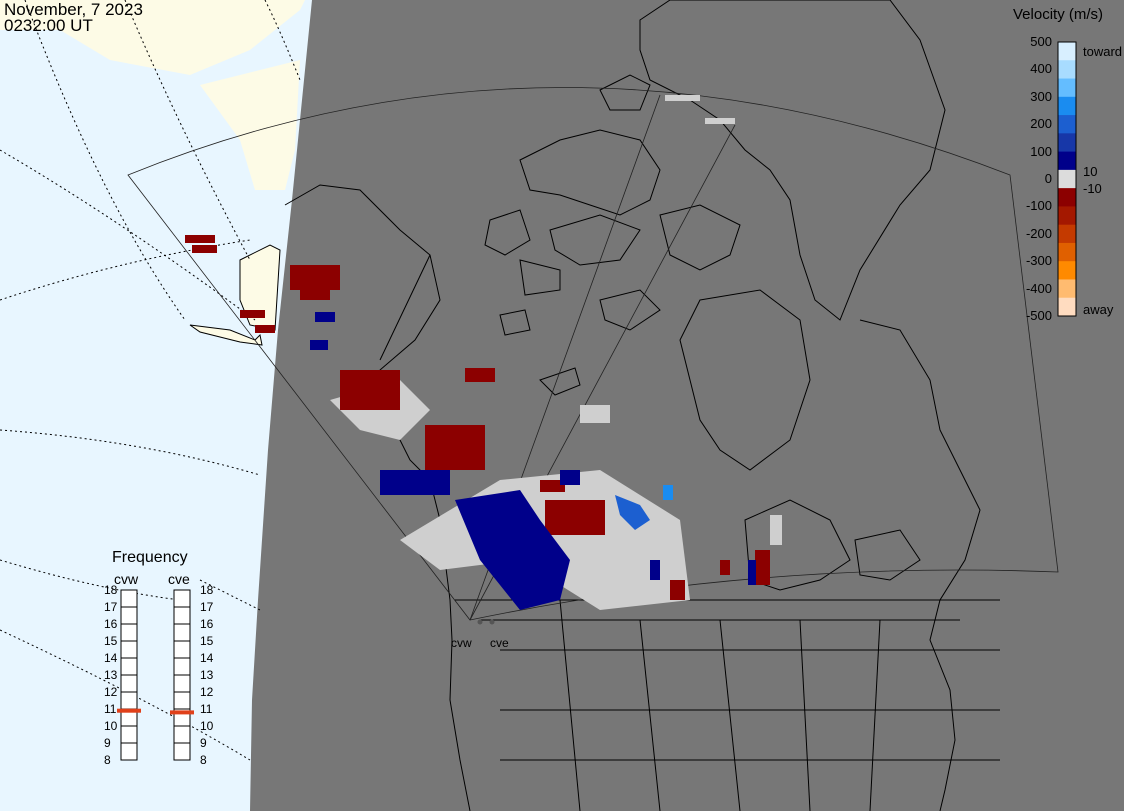 The width and height of the screenshot is (1124, 811). I want to click on frequency-tick-right: 12, so click(207, 692).